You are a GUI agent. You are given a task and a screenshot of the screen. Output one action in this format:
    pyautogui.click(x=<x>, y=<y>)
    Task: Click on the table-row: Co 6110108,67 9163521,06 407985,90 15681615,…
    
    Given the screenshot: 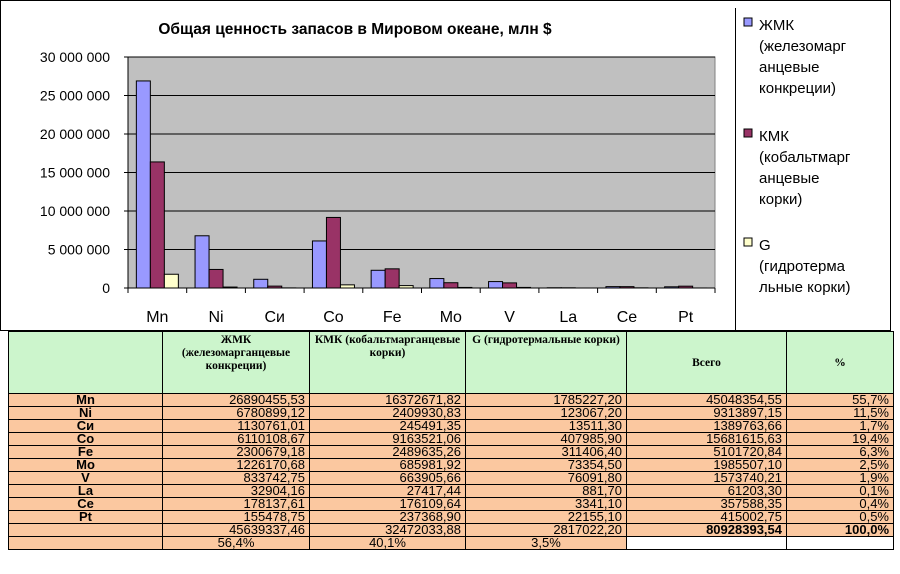 What is the action you would take?
    pyautogui.click(x=451, y=439)
    